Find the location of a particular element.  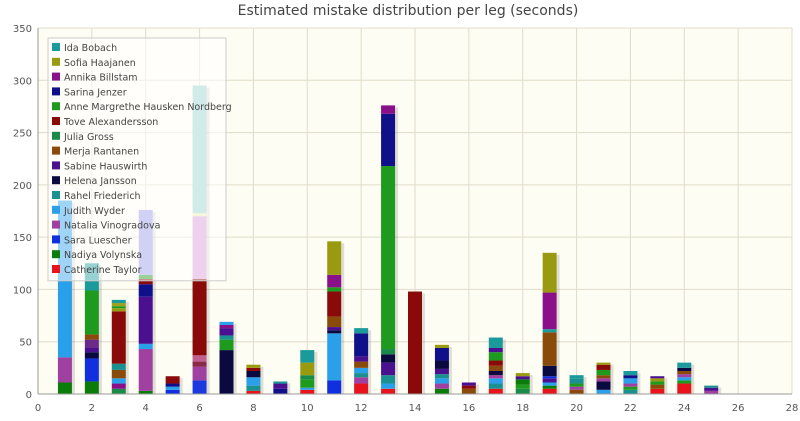

legend-item: Rahel Friederich is located at coordinates (96, 196).